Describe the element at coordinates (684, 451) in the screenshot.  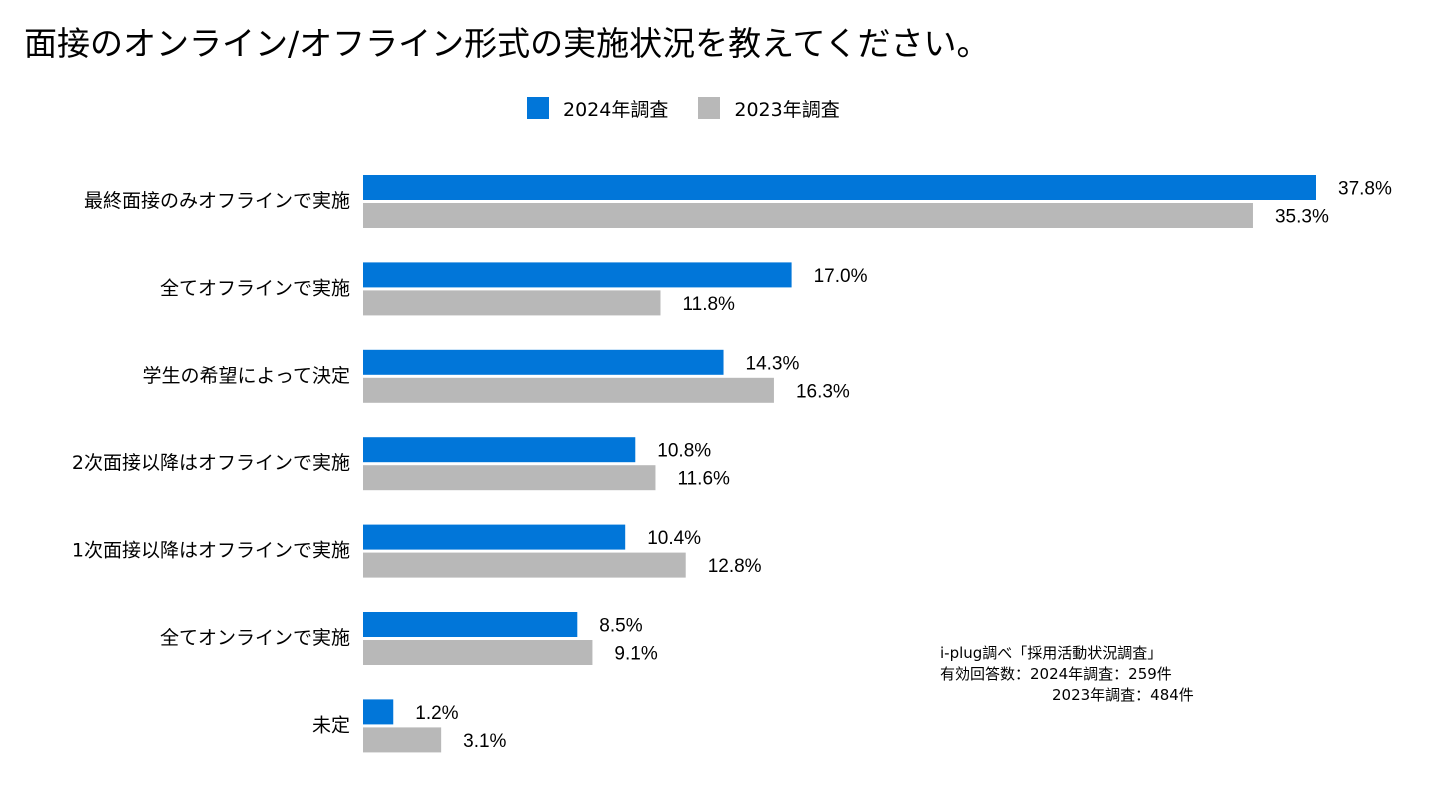
I see `data-label: 10.8%` at that location.